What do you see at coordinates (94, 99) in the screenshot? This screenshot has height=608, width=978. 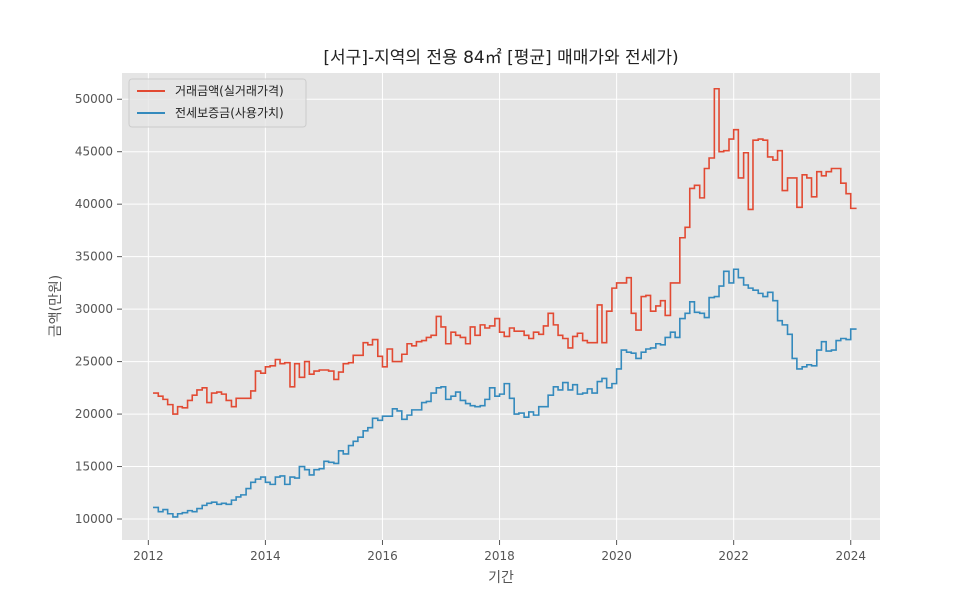 I see `y-tick-label: 50000` at bounding box center [94, 99].